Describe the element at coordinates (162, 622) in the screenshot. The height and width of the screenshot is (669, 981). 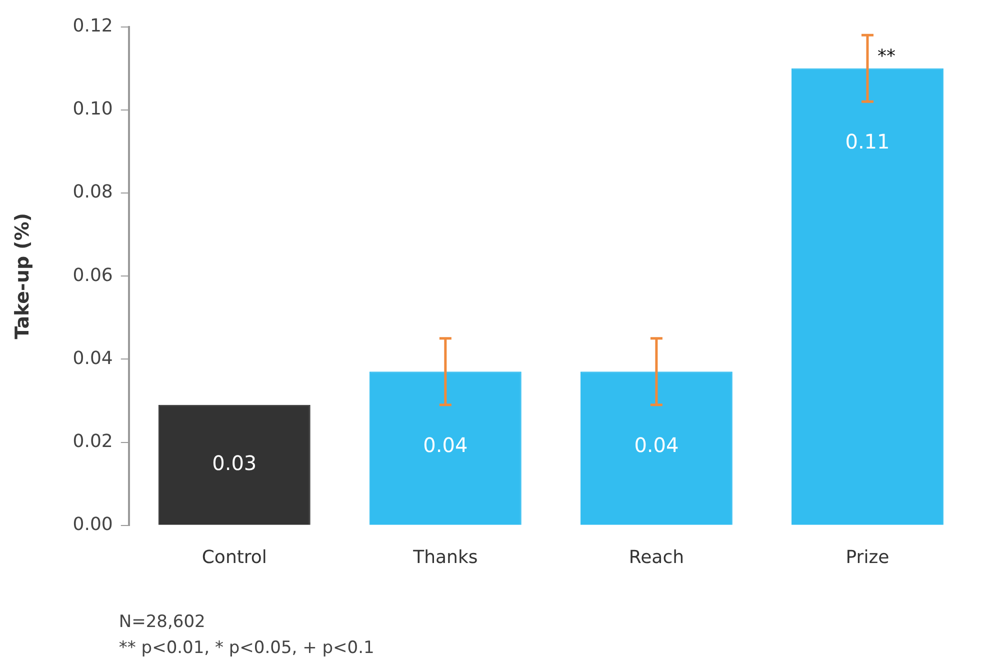
I see `text: N=28,602` at that location.